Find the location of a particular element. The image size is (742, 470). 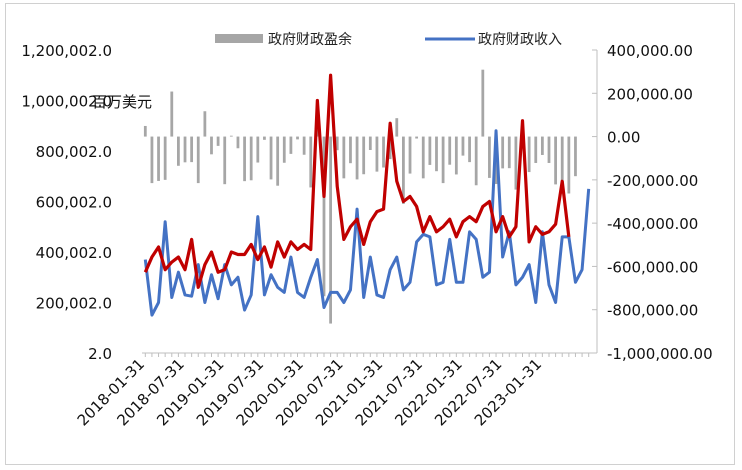

unit-label: 百万美元 is located at coordinates (122, 102).